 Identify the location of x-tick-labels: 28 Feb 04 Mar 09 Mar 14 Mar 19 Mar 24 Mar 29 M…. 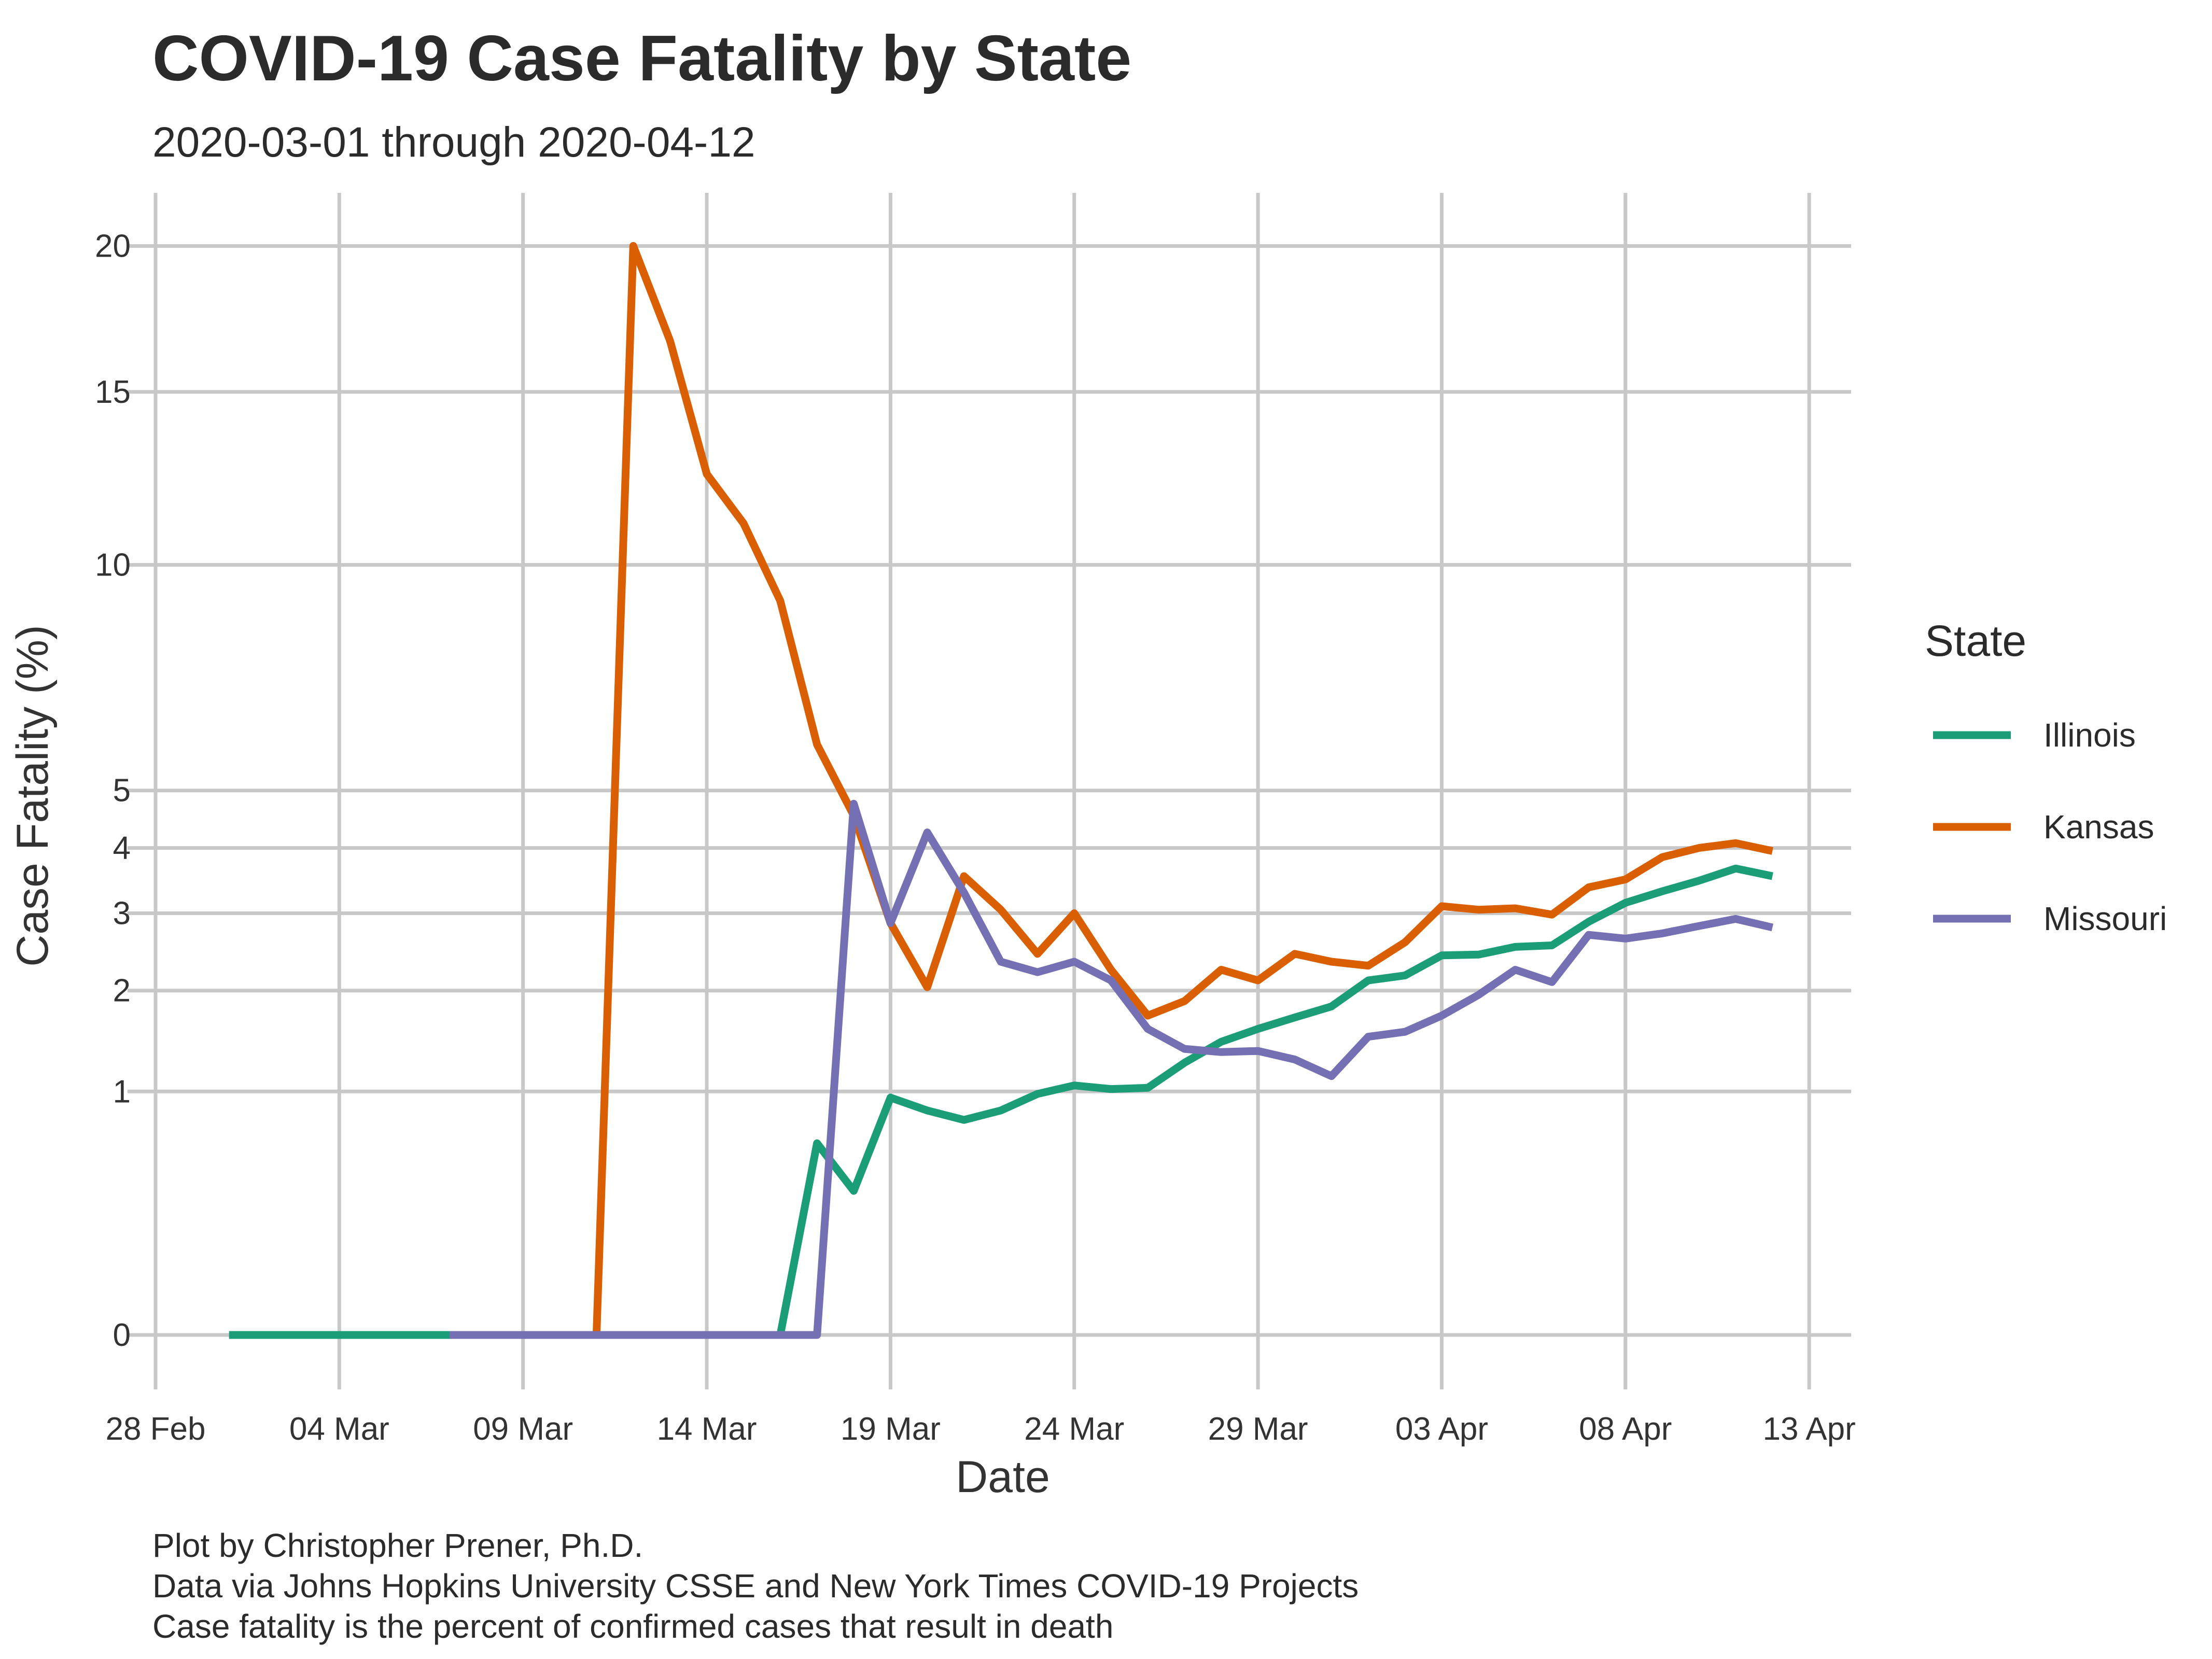
(980, 1429).